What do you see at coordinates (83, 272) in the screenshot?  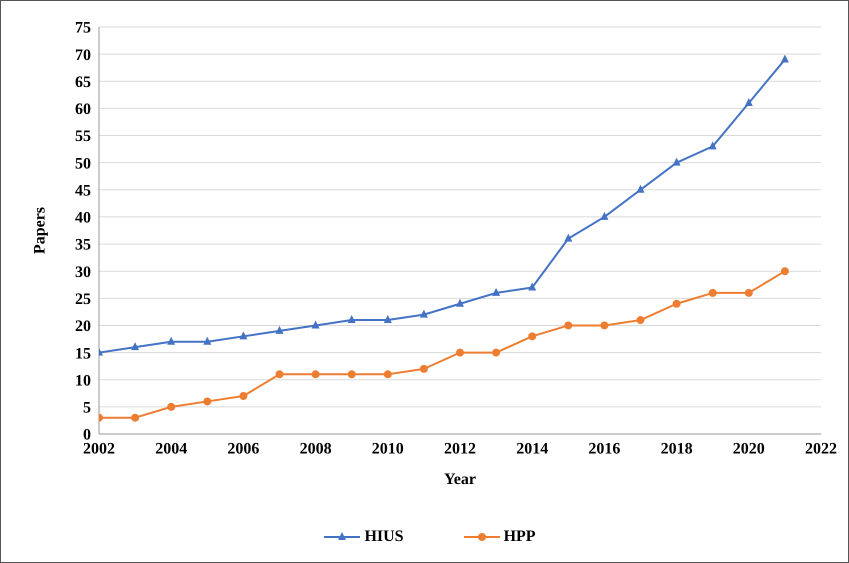 I see `y-tick-label: 30` at bounding box center [83, 272].